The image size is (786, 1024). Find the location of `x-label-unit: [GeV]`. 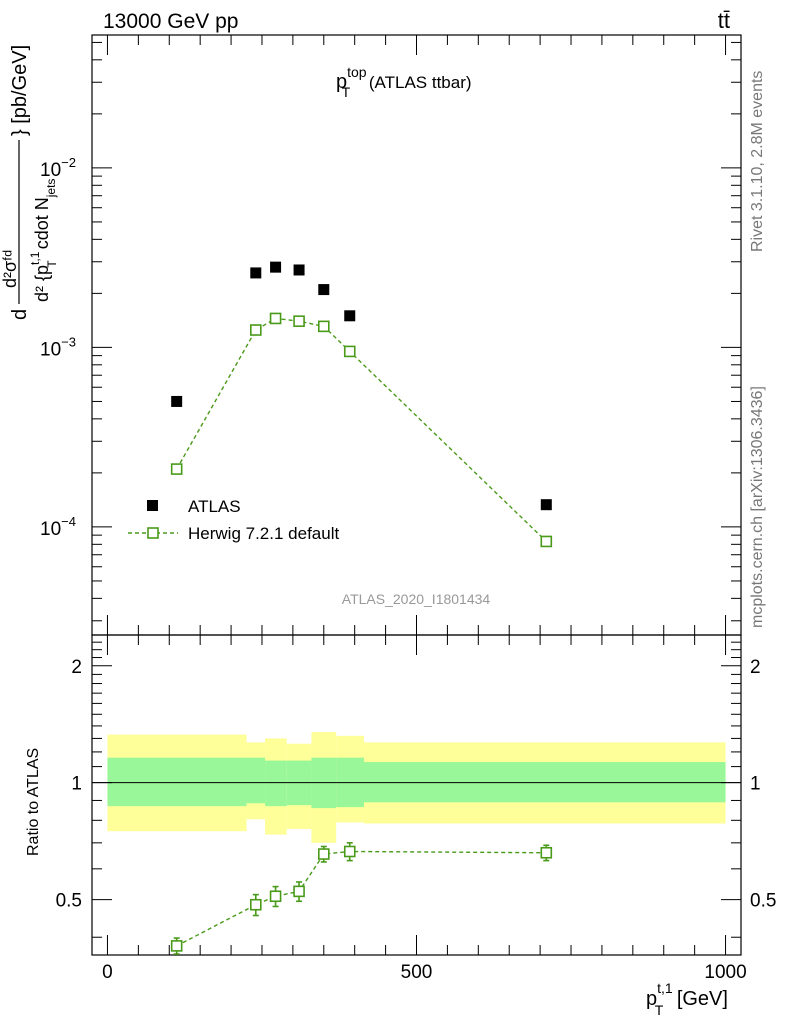

x-label-unit: [GeV] is located at coordinates (699, 999).